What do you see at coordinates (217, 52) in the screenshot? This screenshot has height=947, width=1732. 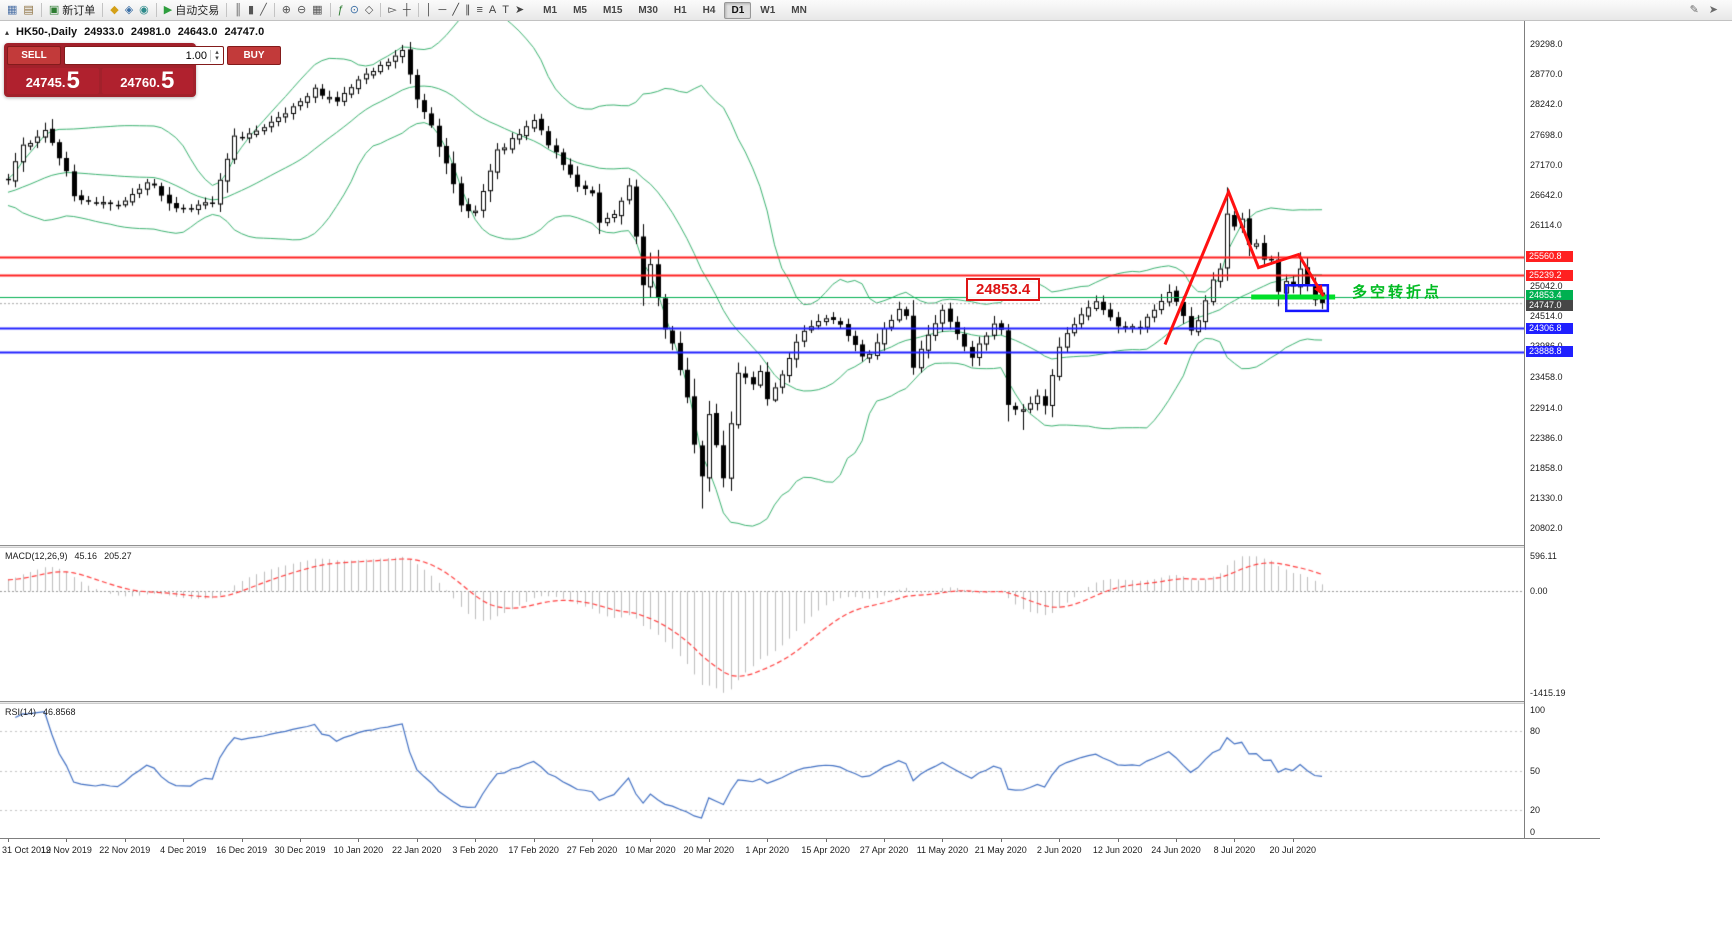 I see `volume-up-arrow: ▴` at bounding box center [217, 52].